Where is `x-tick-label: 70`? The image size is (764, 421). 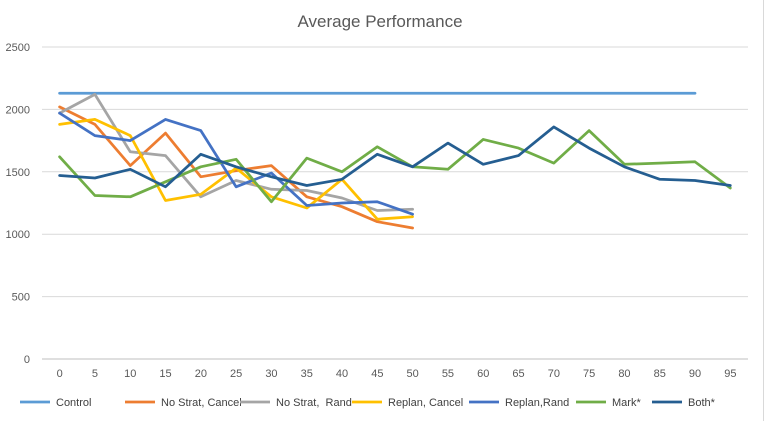
x-tick-label: 70 is located at coordinates (554, 374).